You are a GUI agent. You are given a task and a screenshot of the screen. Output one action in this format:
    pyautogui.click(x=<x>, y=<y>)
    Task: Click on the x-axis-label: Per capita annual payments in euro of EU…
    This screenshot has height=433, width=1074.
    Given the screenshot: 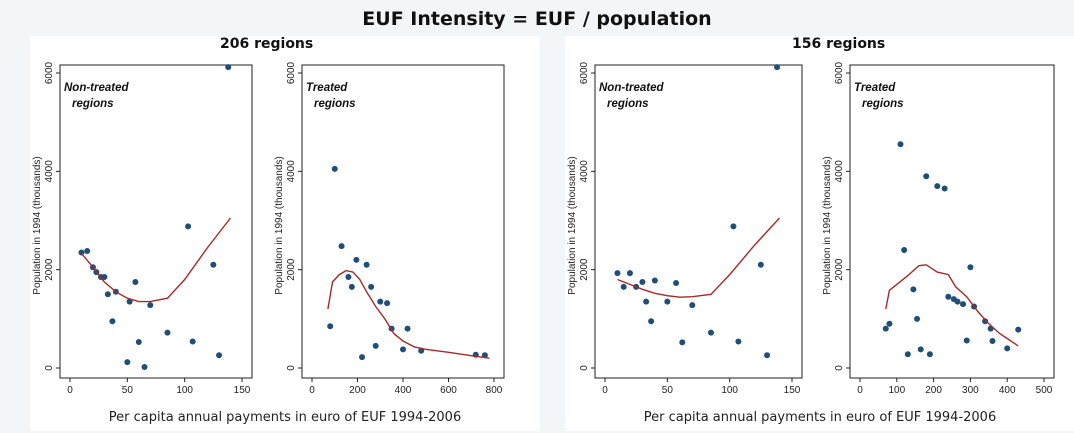 What is the action you would take?
    pyautogui.click(x=820, y=417)
    